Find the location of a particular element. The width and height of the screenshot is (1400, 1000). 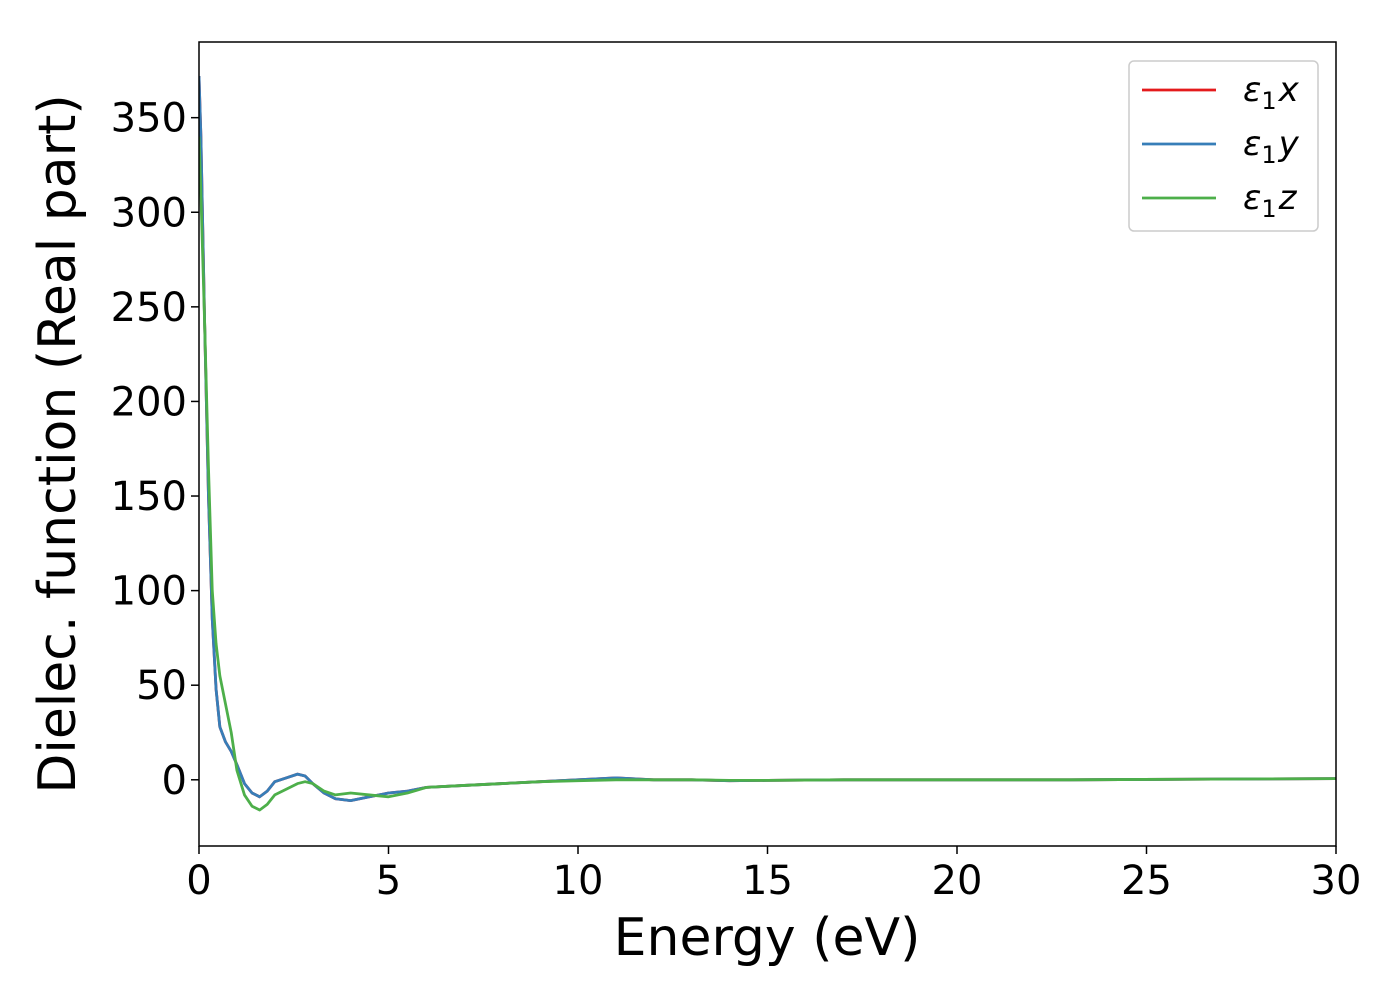

y-tick-label: 100 is located at coordinates (149, 592).